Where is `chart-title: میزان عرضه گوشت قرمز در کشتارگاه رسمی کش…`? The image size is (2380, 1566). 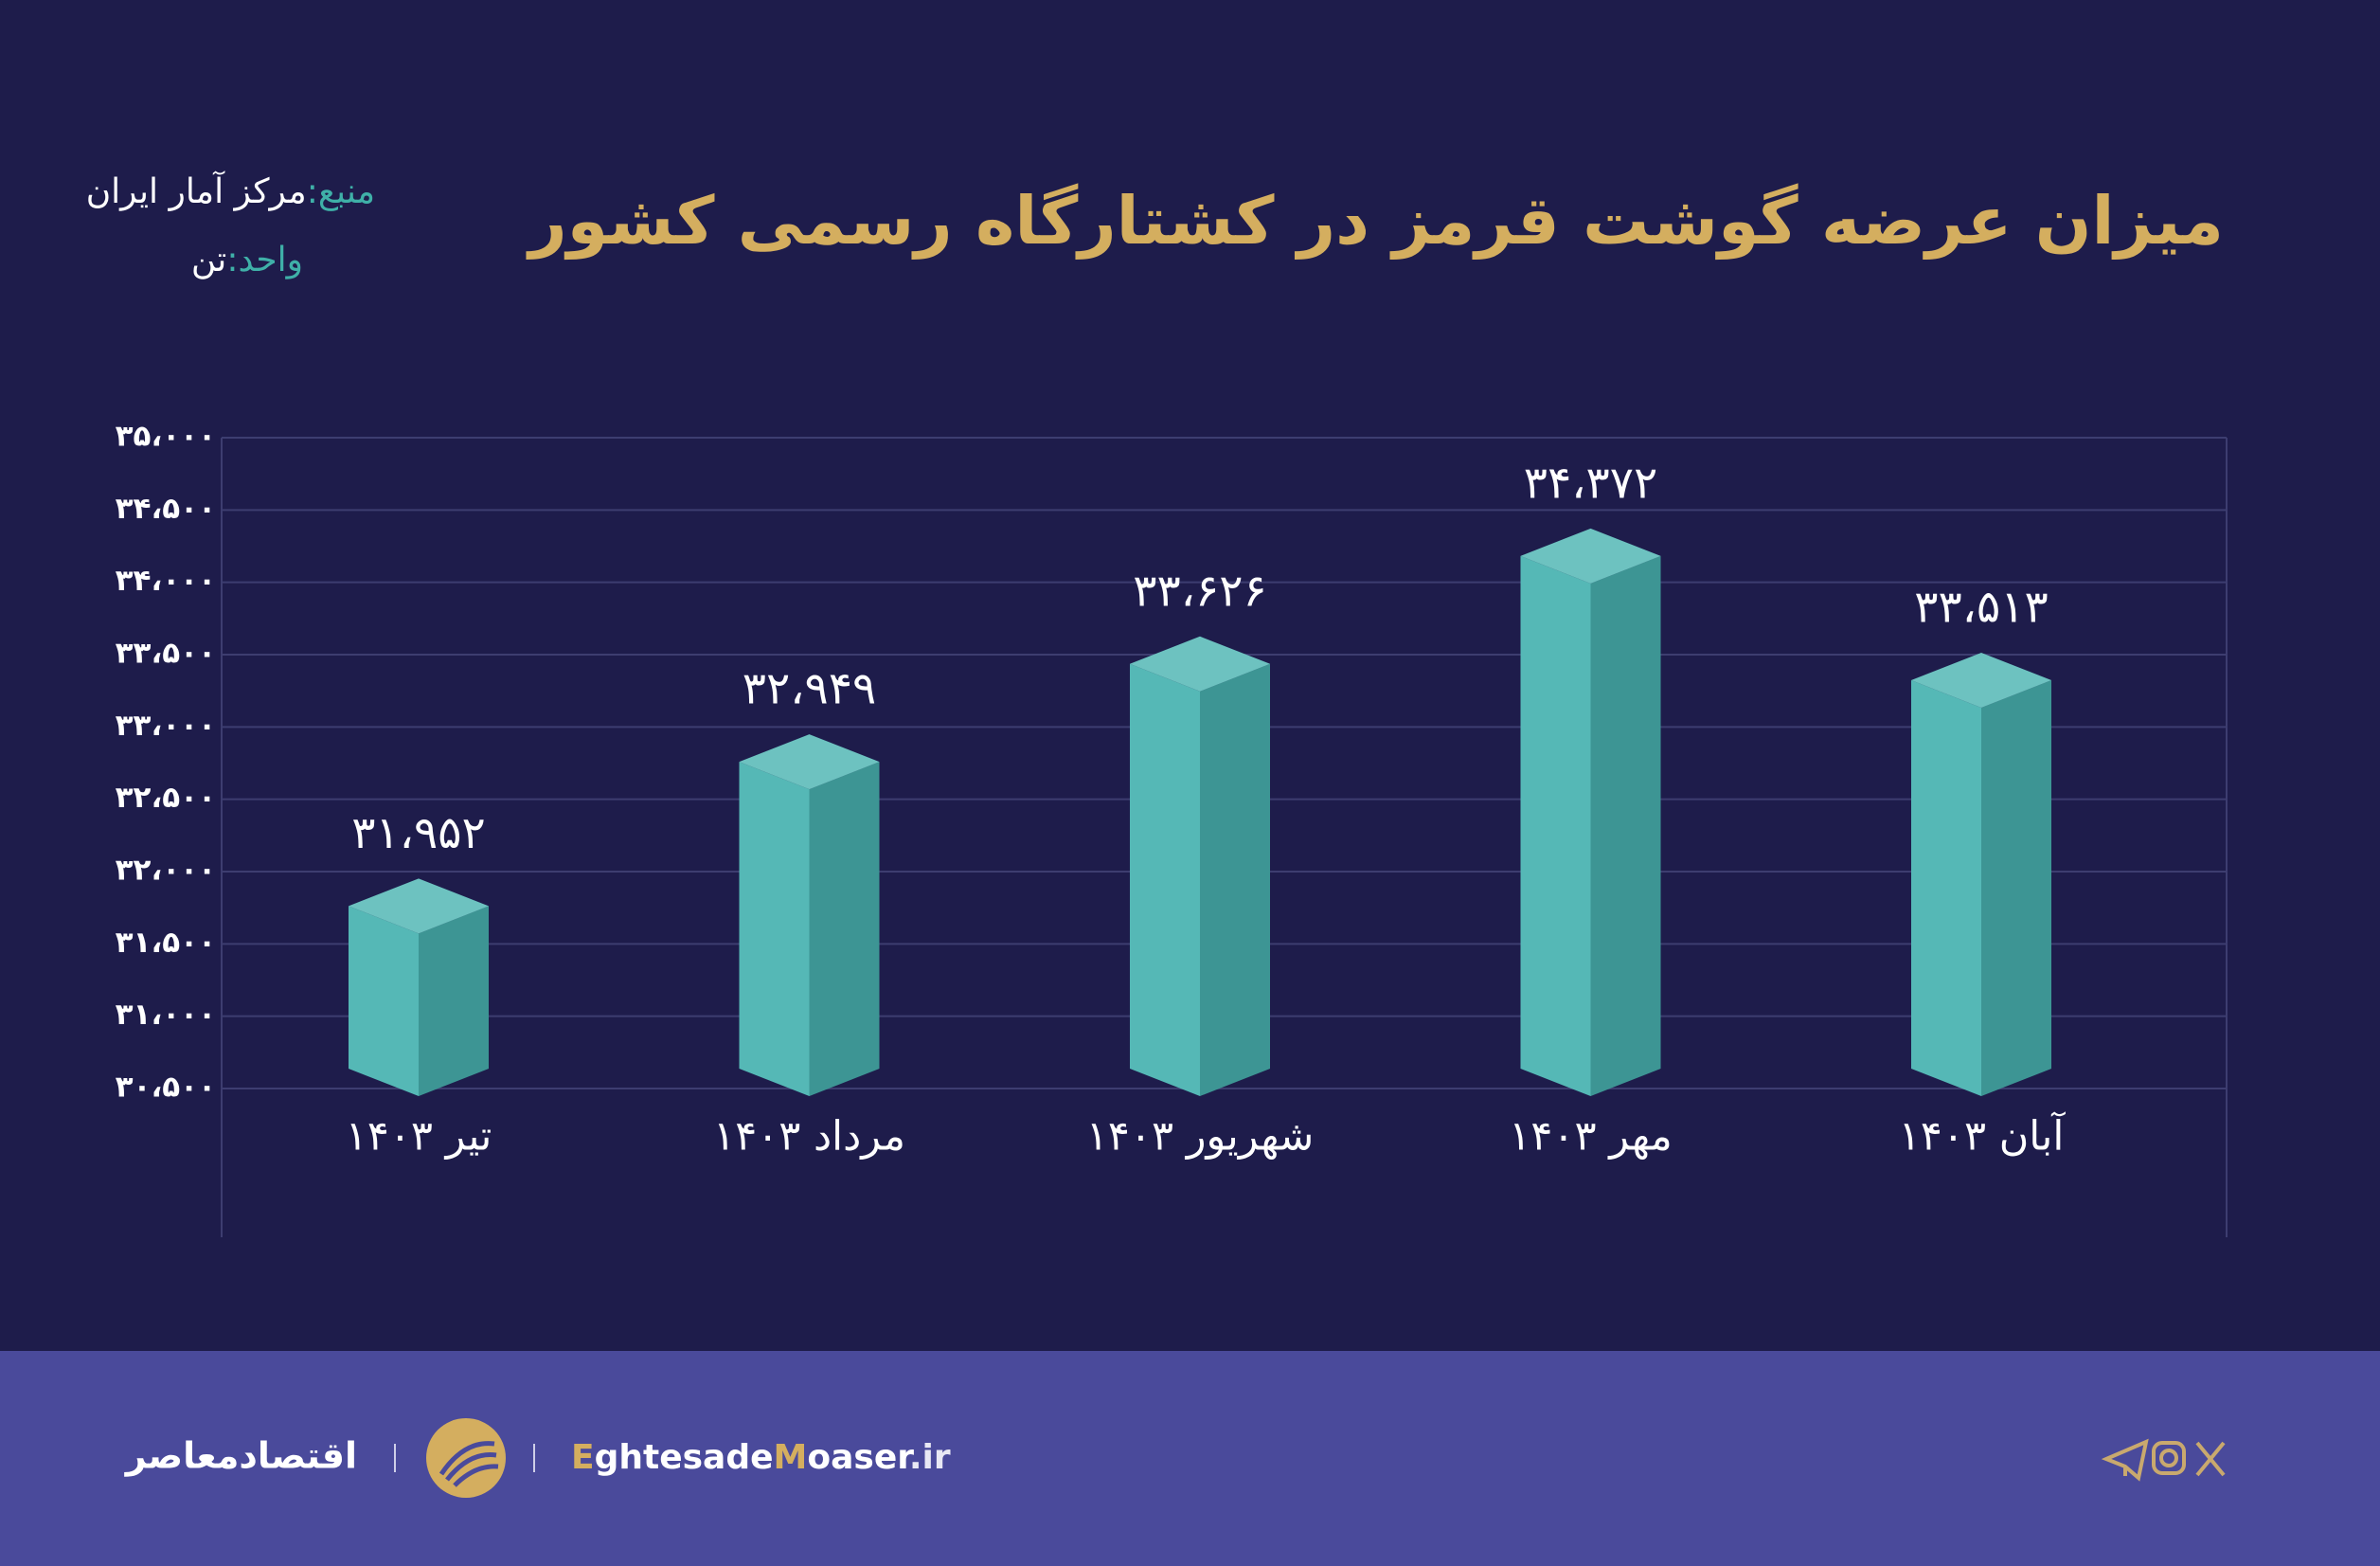
chart-title: میزان عرضه گوشت قرمز در کشتارگاه رسمی کش… is located at coordinates (1375, 221).